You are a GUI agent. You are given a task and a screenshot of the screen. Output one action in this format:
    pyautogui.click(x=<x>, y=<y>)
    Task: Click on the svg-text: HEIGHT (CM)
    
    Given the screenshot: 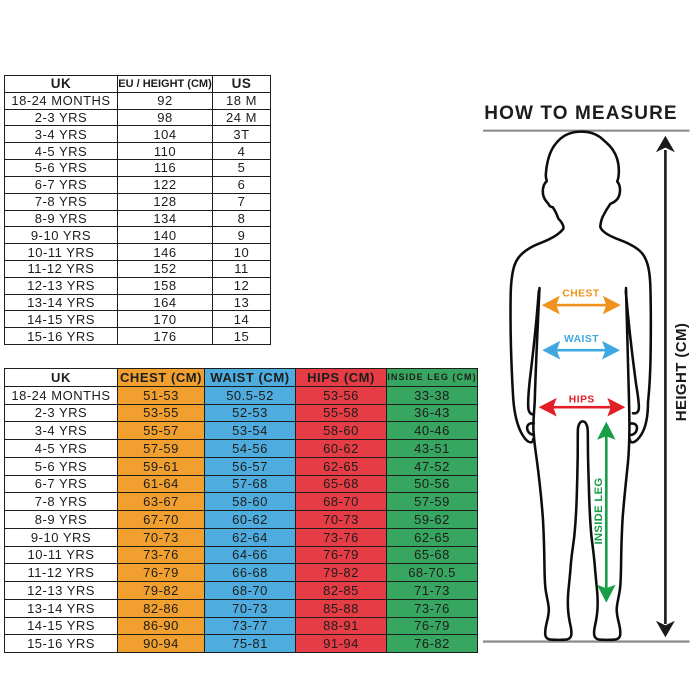 What is the action you would take?
    pyautogui.click(x=681, y=372)
    